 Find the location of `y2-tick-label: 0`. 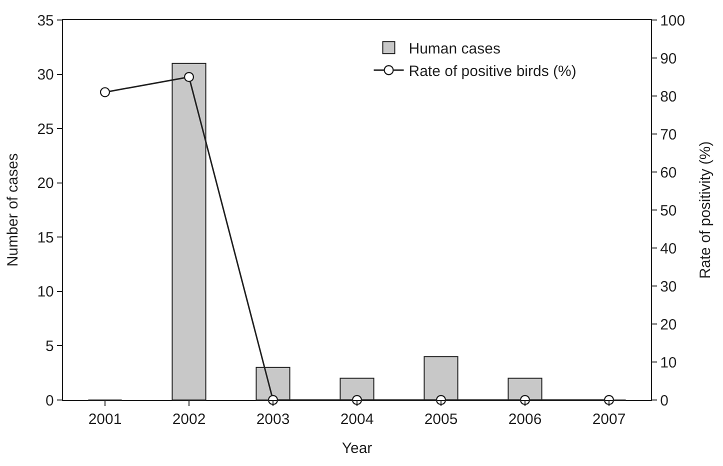

y2-tick-label: 0 is located at coordinates (664, 401).